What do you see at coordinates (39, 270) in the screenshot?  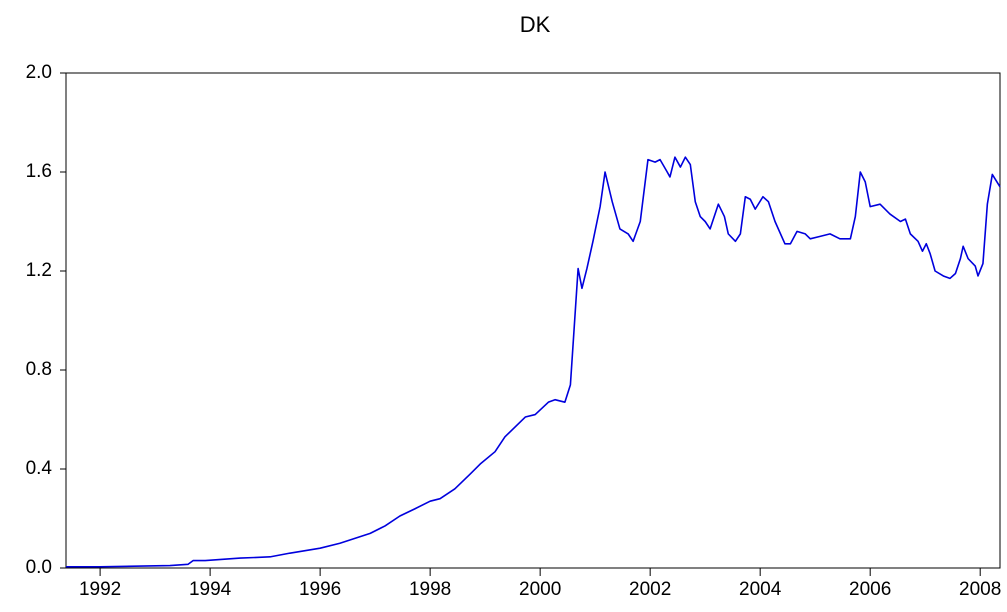 I see `y-tick-label: 1.2` at bounding box center [39, 270].